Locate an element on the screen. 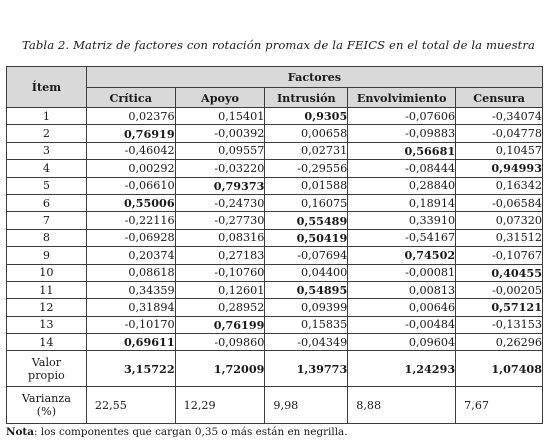  item-number-cell: 6 is located at coordinates (46, 203).